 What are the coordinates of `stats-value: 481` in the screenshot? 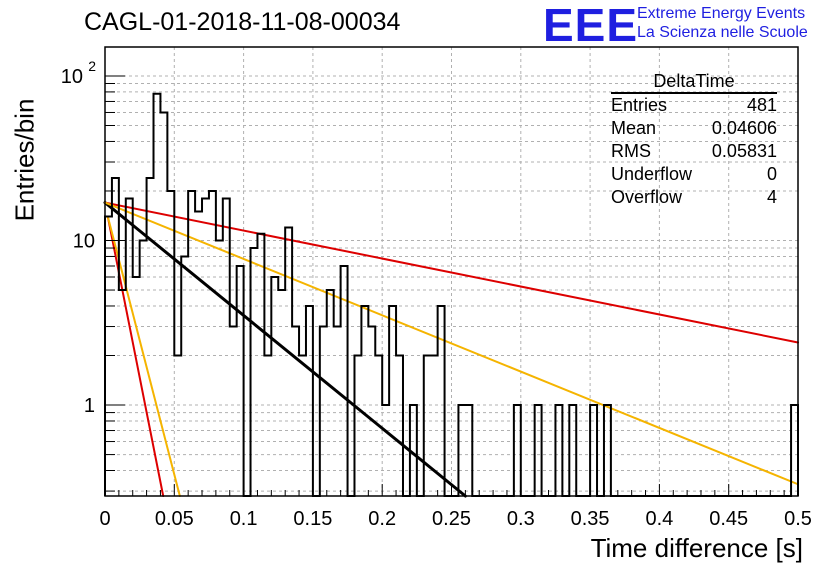 It's located at (761, 105).